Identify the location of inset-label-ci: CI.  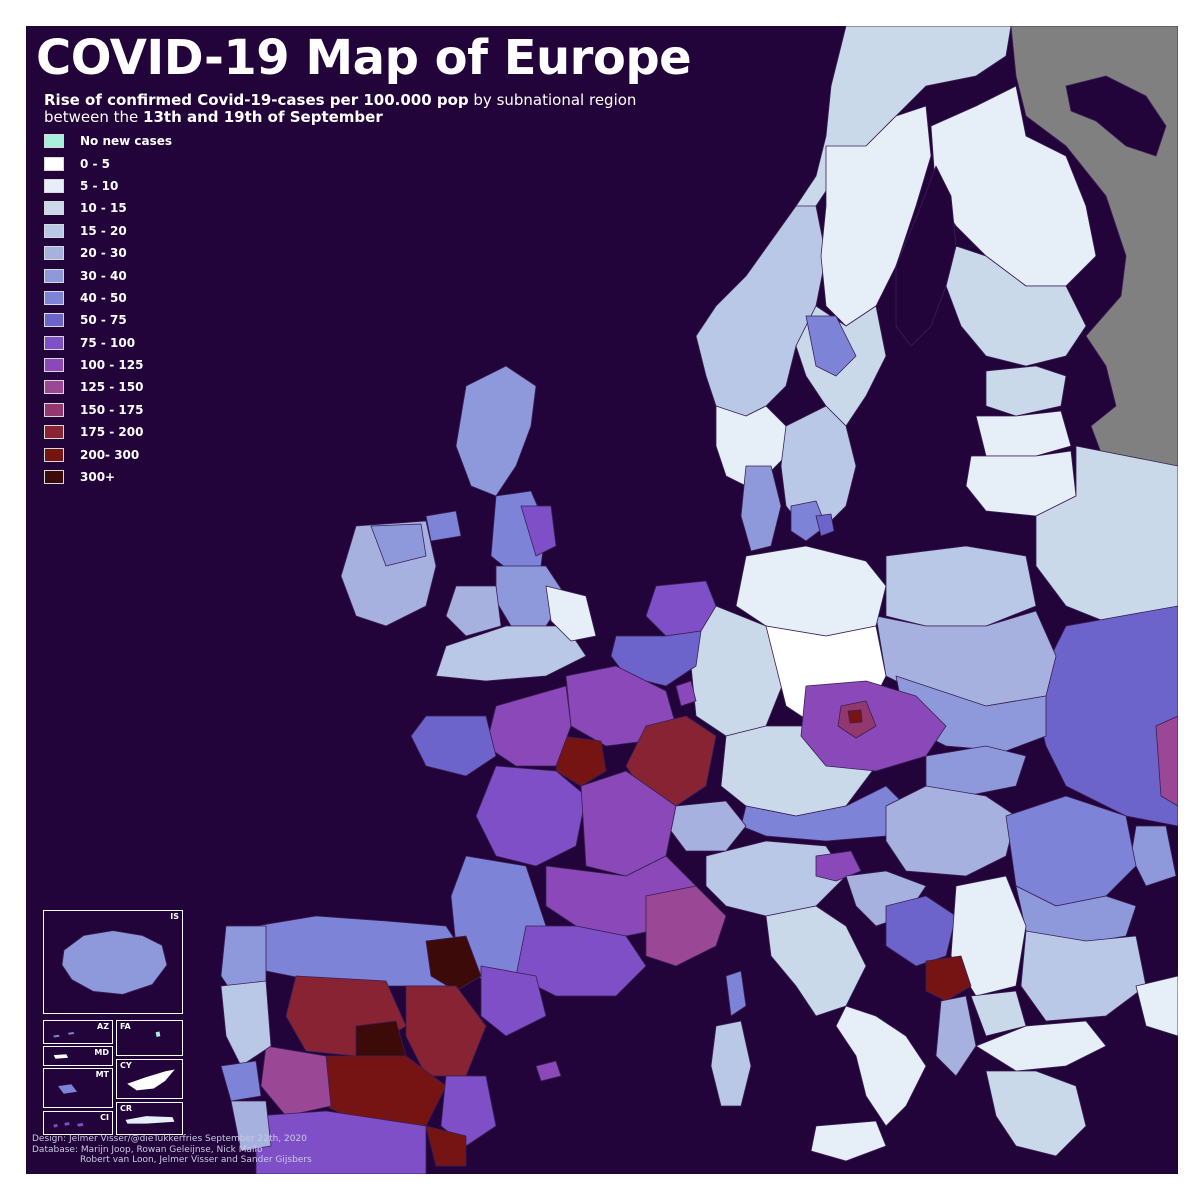
(104, 1117).